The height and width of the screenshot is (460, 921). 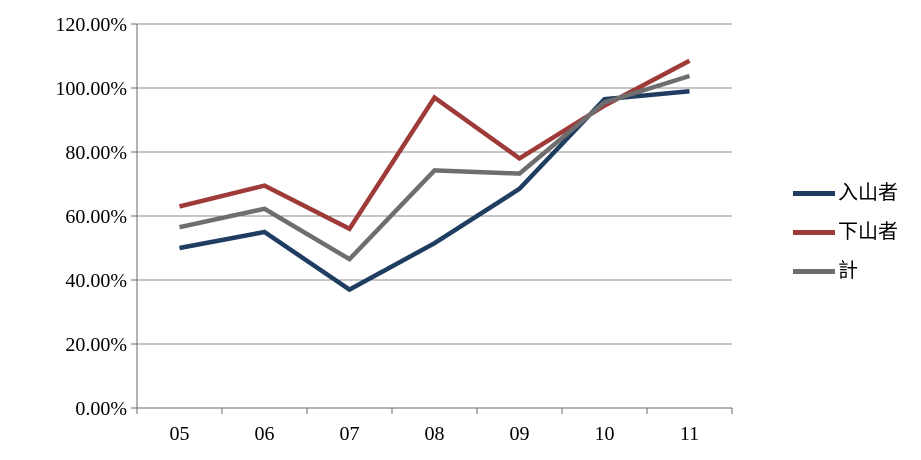 What do you see at coordinates (605, 434) in the screenshot?
I see `x-axis-label: 10` at bounding box center [605, 434].